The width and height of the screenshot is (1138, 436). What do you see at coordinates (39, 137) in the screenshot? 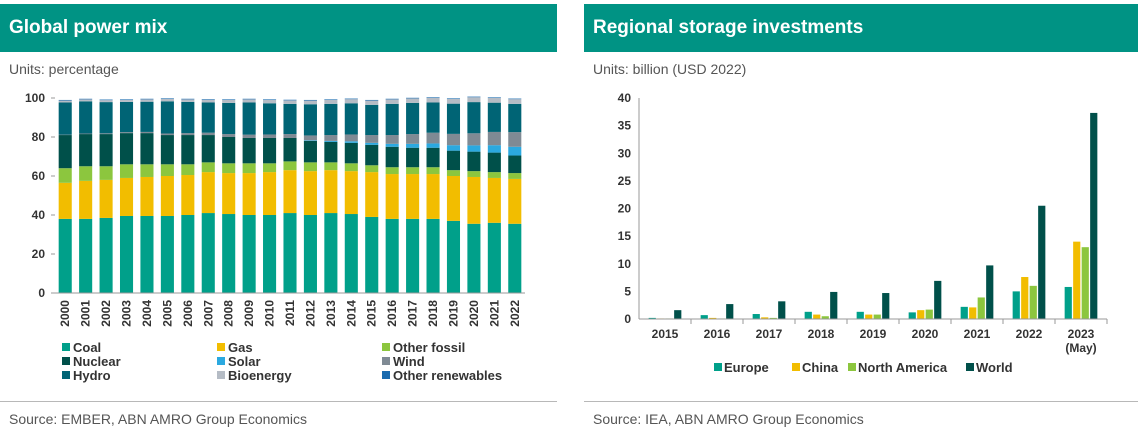
I see `y-tick-label: 80` at bounding box center [39, 137].